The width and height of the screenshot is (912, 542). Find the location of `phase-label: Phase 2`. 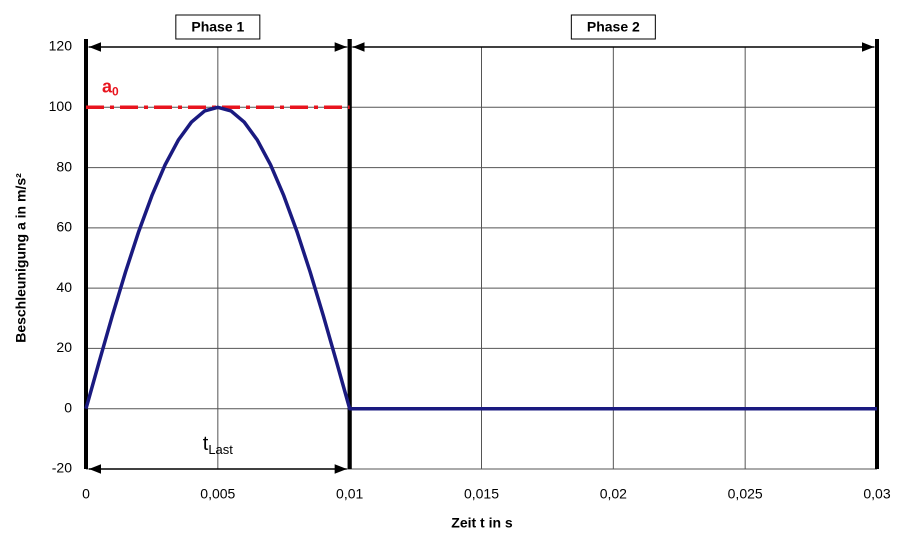

phase-label: Phase 2 is located at coordinates (613, 27).